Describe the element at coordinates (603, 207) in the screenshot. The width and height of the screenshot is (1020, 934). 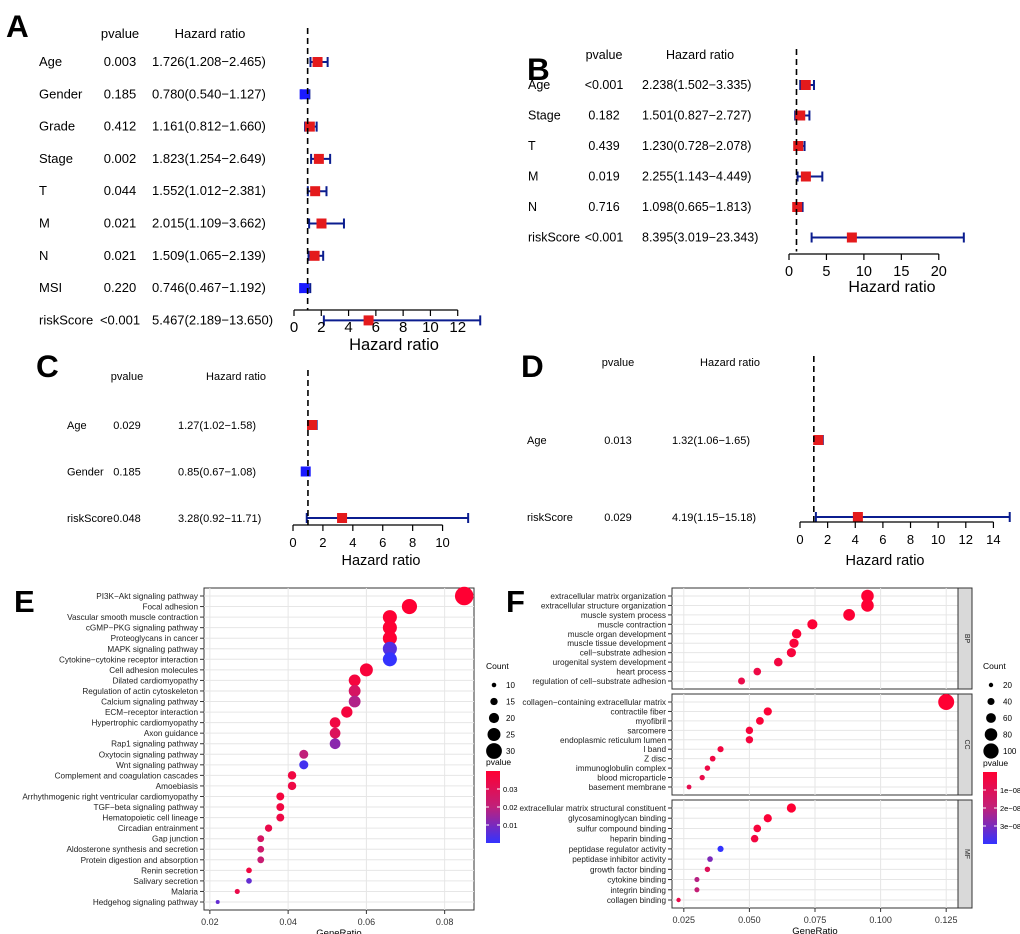
I see `row-pvalue: 0.716` at that location.